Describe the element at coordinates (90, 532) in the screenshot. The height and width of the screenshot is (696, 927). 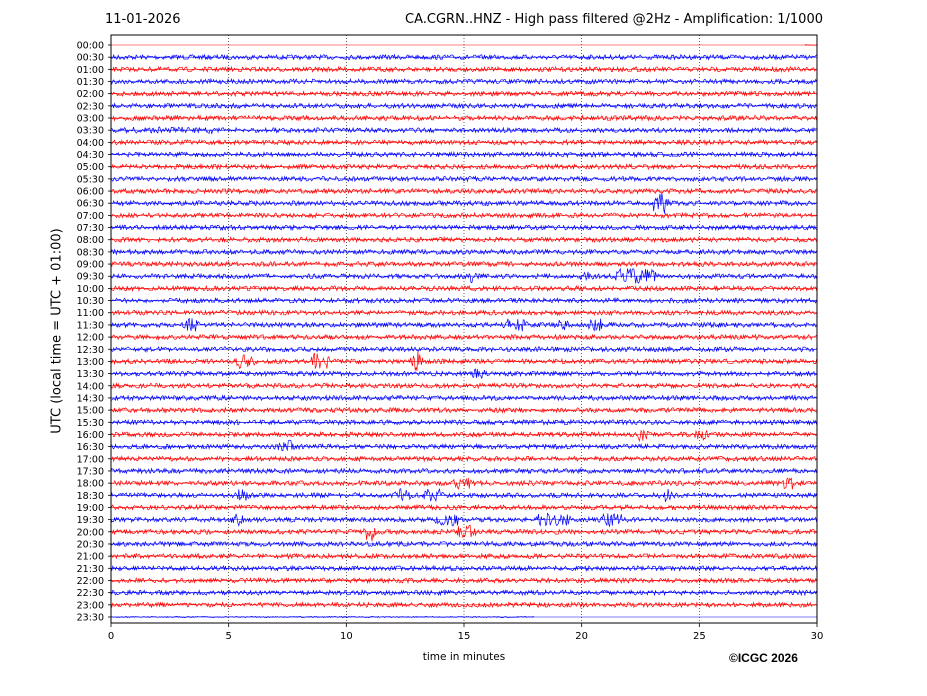
I see `y-tick-label: 20:00` at that location.